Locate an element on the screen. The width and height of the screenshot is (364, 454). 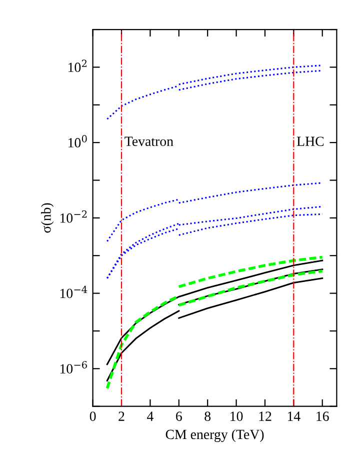
x-tick-label: 4 is located at coordinates (150, 416).